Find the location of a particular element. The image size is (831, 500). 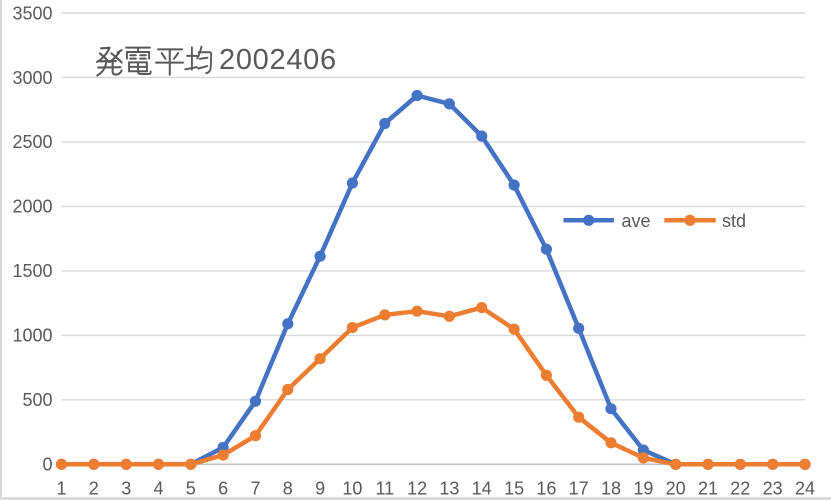

svg-text: 8 is located at coordinates (288, 489).